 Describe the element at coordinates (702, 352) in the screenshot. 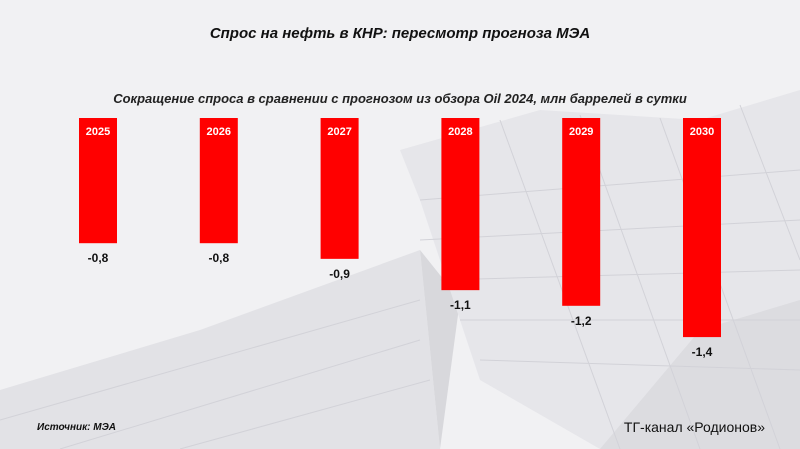

I see `value-label: -1,4` at that location.